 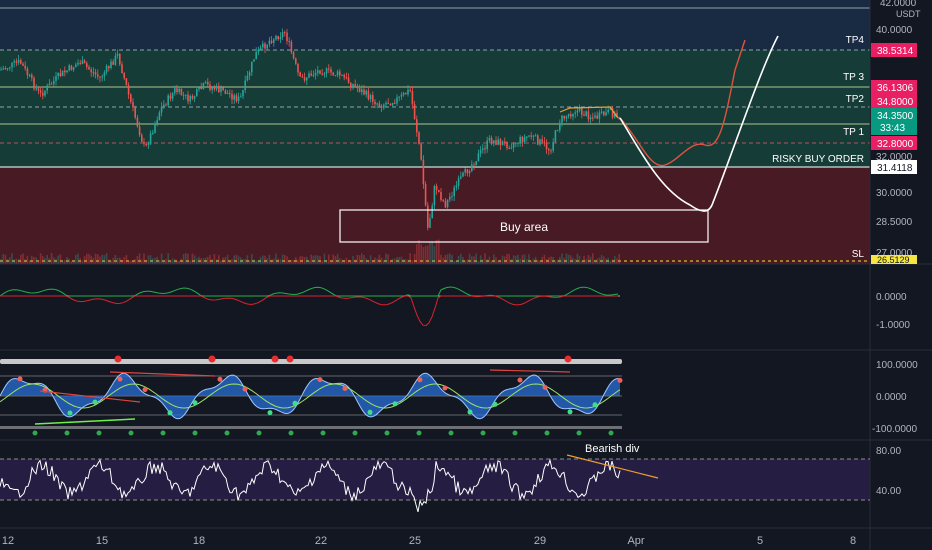 What do you see at coordinates (858, 254) in the screenshot?
I see `sl-label: SL` at bounding box center [858, 254].